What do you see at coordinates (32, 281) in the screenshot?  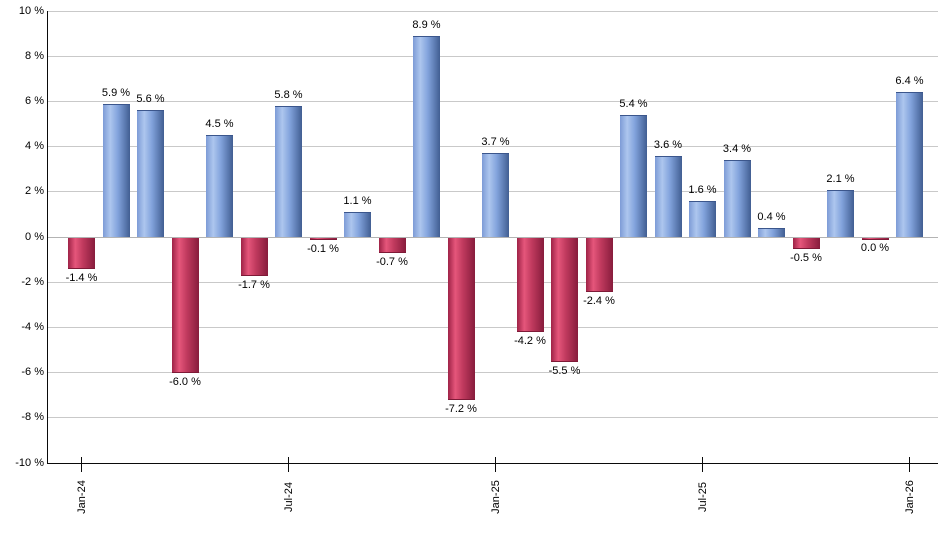 I see `y-tick-label: -2 %` at bounding box center [32, 281].